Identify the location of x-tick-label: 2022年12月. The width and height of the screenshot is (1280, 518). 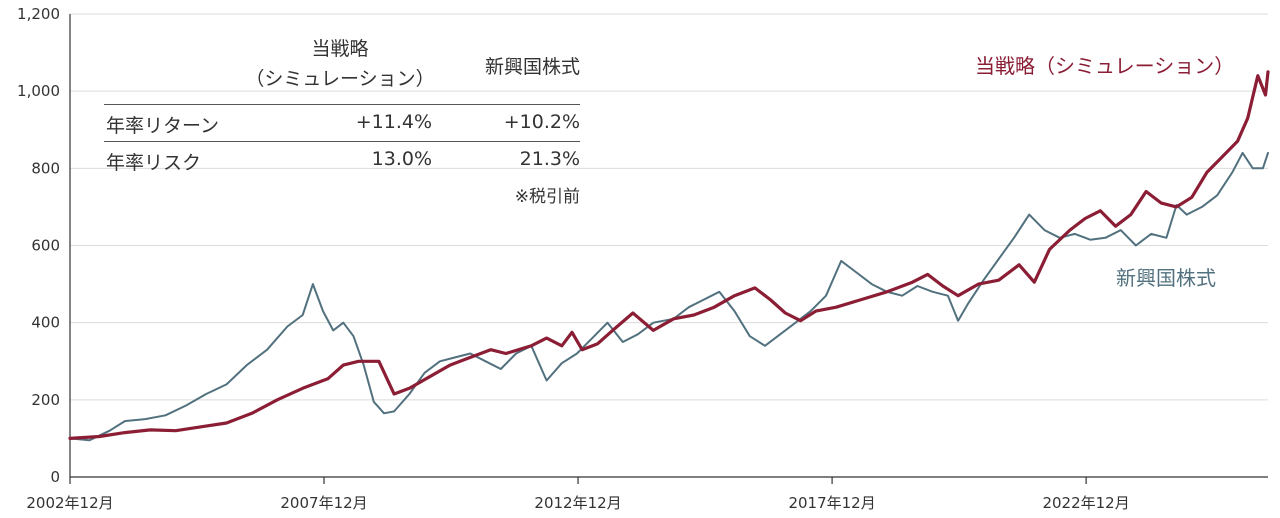
(1085, 503).